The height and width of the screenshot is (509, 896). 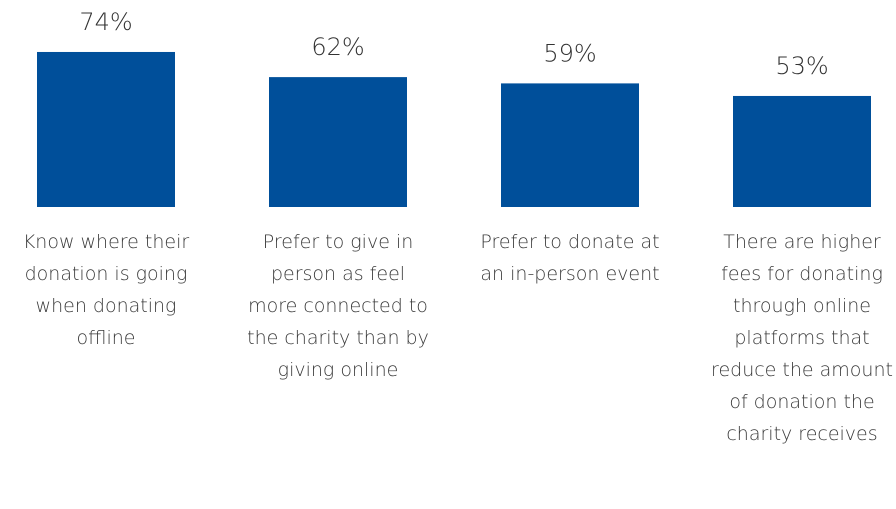 I want to click on value-label: 74%, so click(x=105, y=22).